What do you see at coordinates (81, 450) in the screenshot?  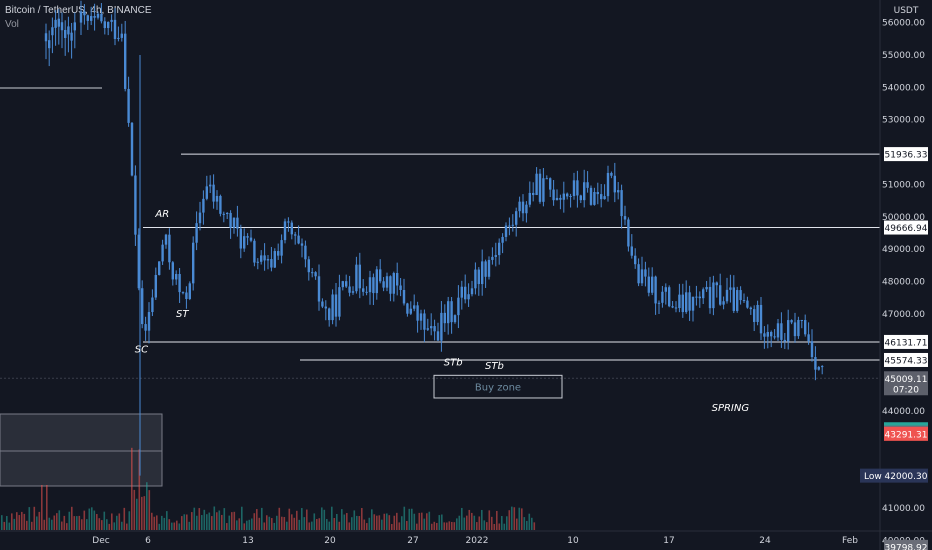 I see `range-box-left` at bounding box center [81, 450].